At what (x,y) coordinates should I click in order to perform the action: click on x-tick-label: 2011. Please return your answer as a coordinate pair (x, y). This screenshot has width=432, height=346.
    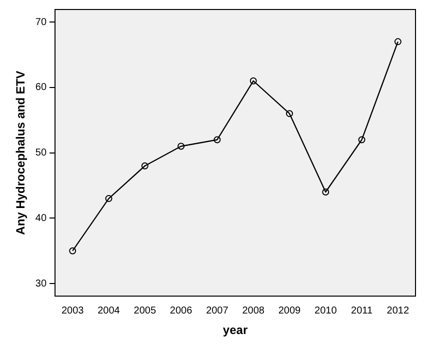
    Looking at the image, I should click on (362, 310).